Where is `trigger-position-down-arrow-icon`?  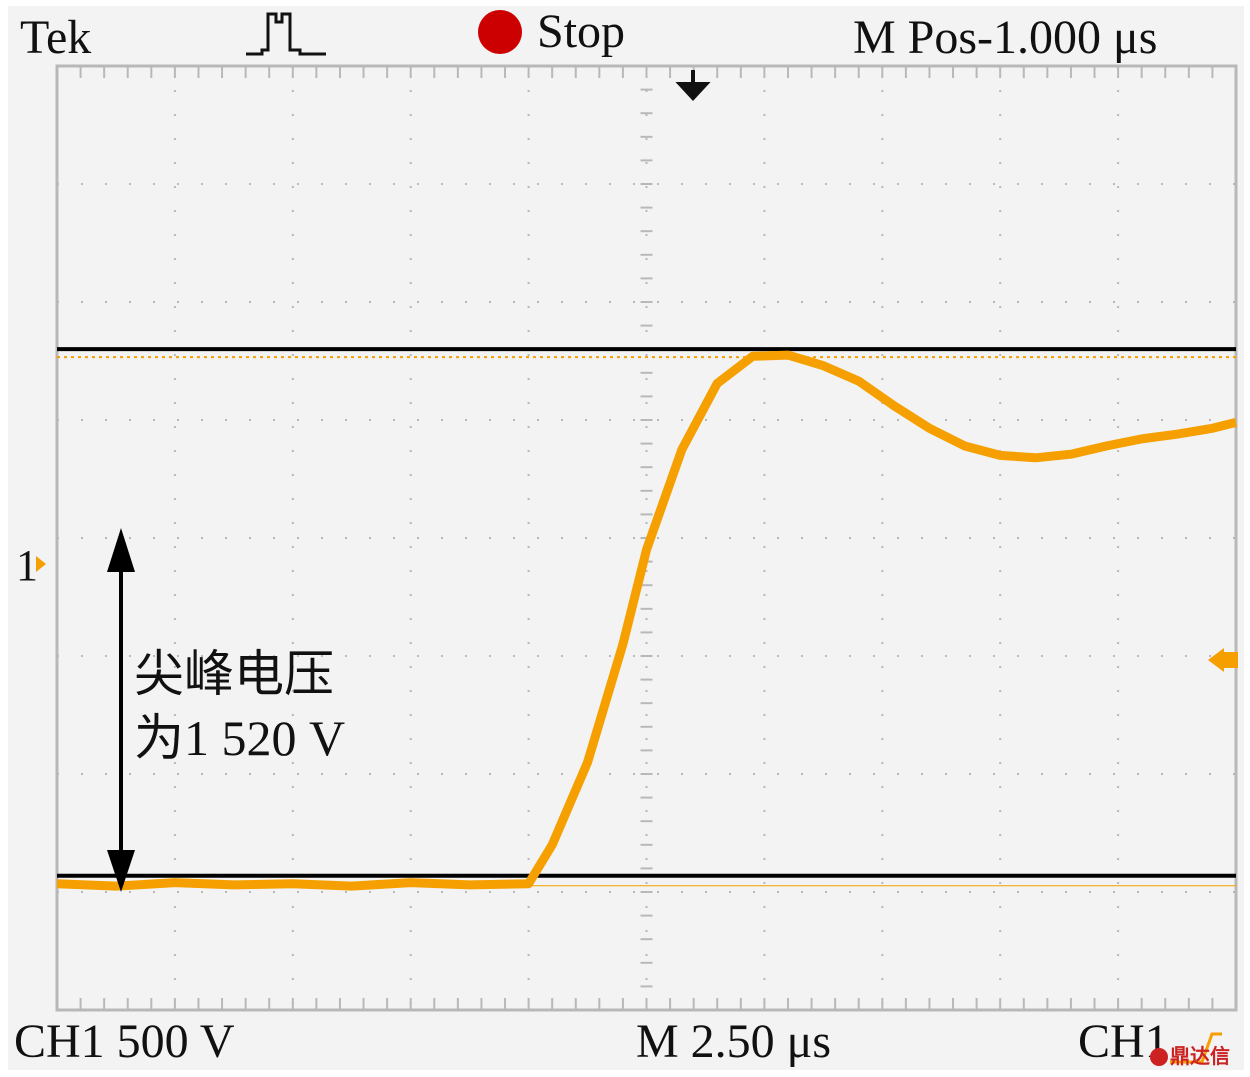
trigger-position-down-arrow-icon is located at coordinates (693, 85).